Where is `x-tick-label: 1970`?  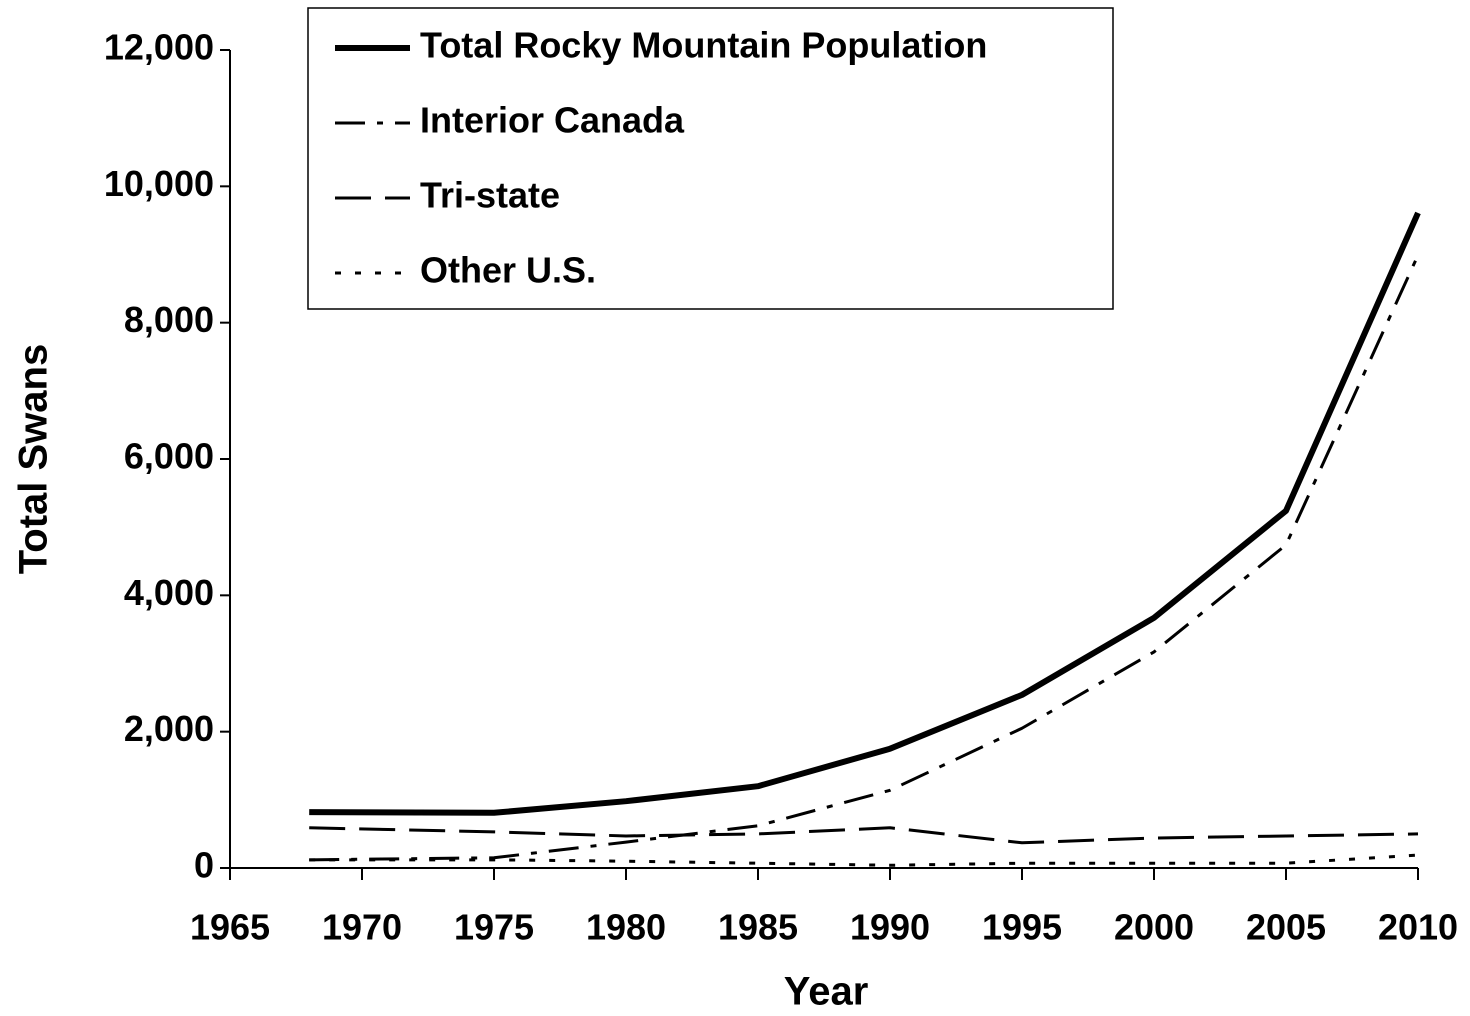
x-tick-label: 1970 is located at coordinates (362, 927).